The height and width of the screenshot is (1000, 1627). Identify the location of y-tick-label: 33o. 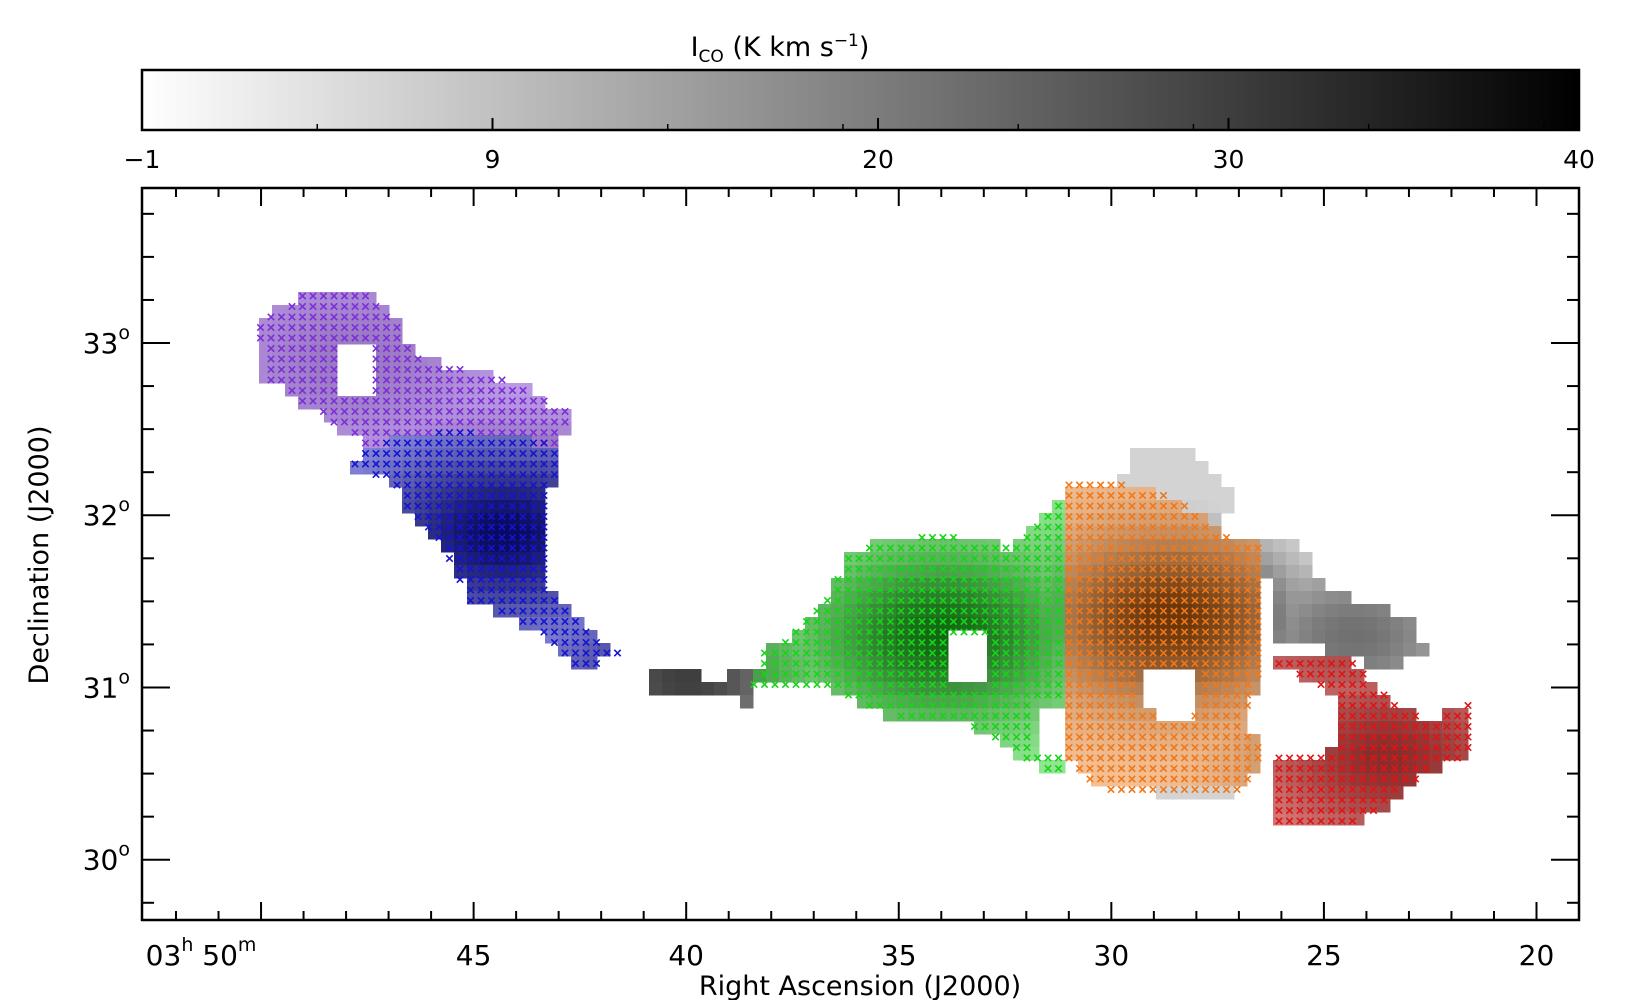
(106, 341).